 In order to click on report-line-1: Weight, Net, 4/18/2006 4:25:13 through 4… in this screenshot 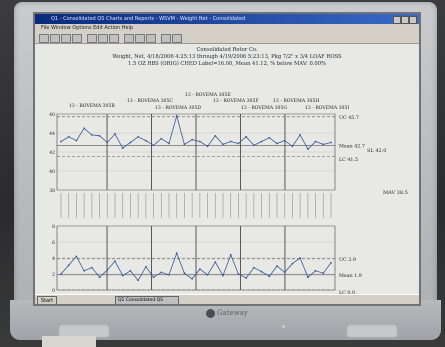, I will do `click(227, 57)`.